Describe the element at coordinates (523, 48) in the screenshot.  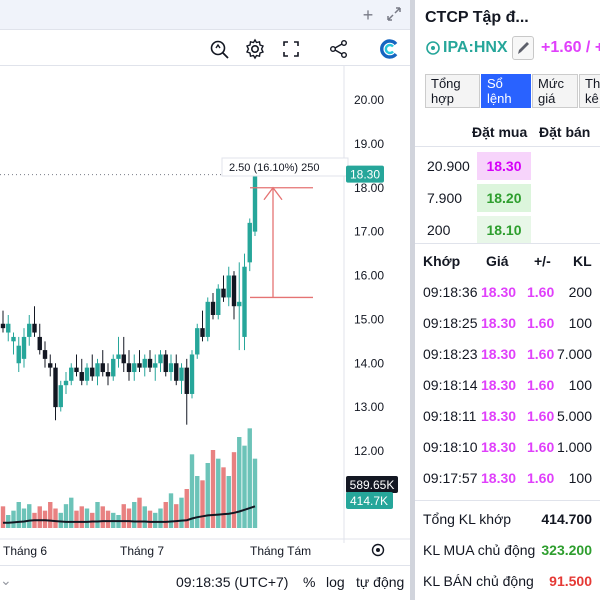
I see `pencil-icon` at that location.